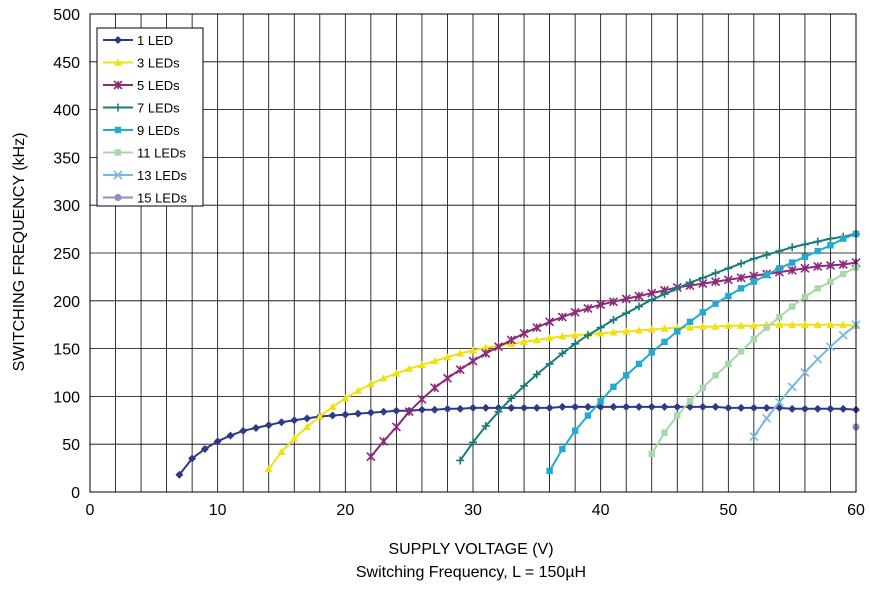  Describe the element at coordinates (66, 254) in the screenshot. I see `y-tick-label: 250` at that location.